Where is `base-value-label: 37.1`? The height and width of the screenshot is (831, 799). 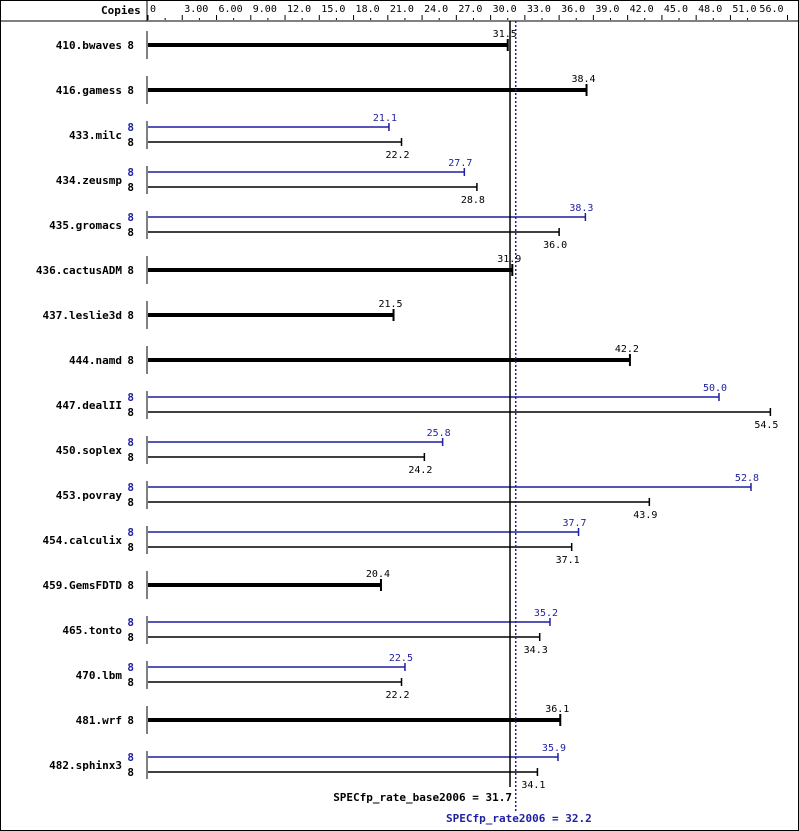
base-value-label: 37.1 is located at coordinates (568, 560).